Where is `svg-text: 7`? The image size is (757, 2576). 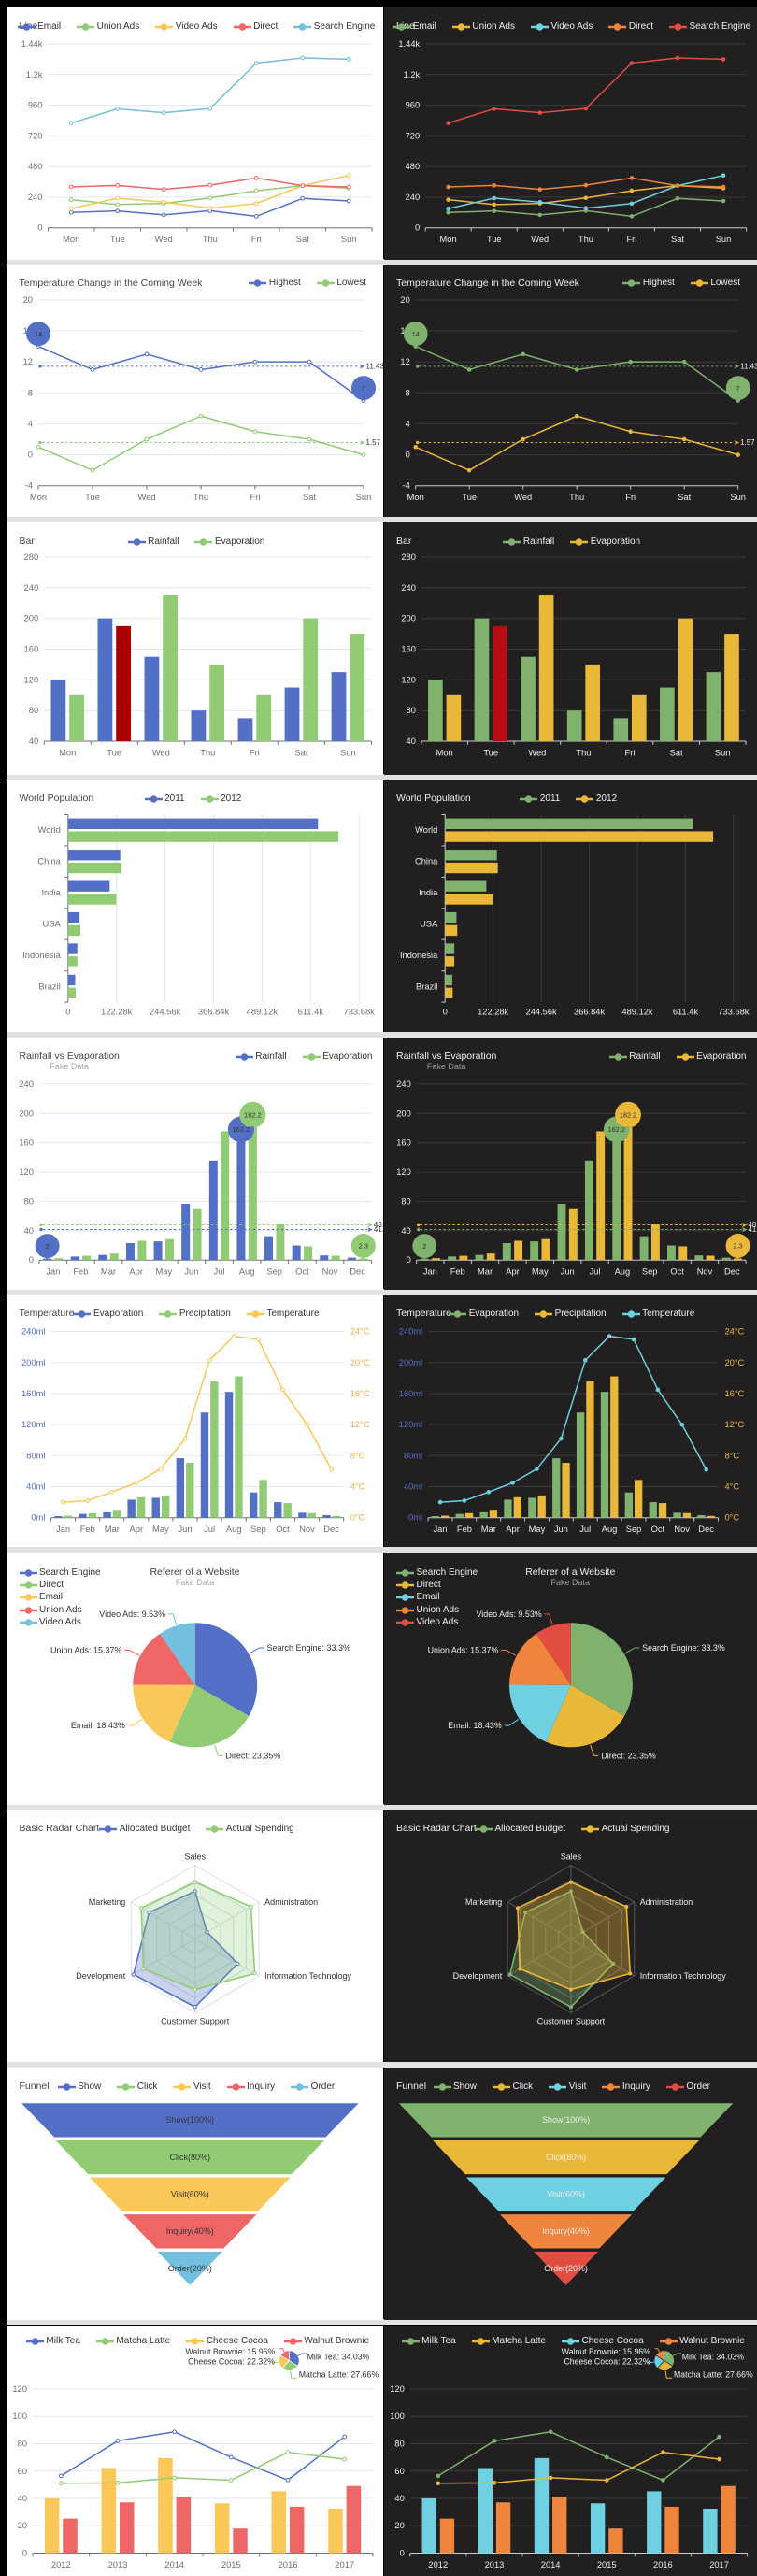
svg-text: 7 is located at coordinates (363, 387).